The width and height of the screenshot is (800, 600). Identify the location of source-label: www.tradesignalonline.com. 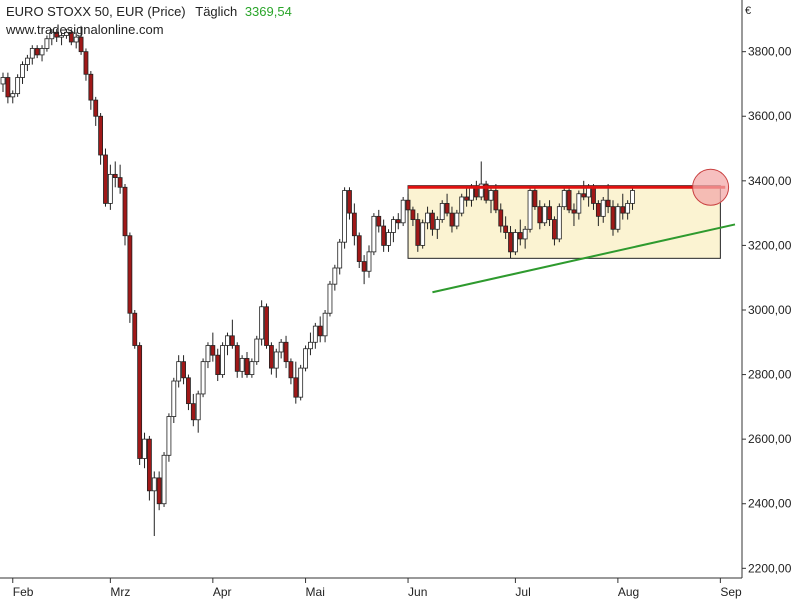
(85, 29).